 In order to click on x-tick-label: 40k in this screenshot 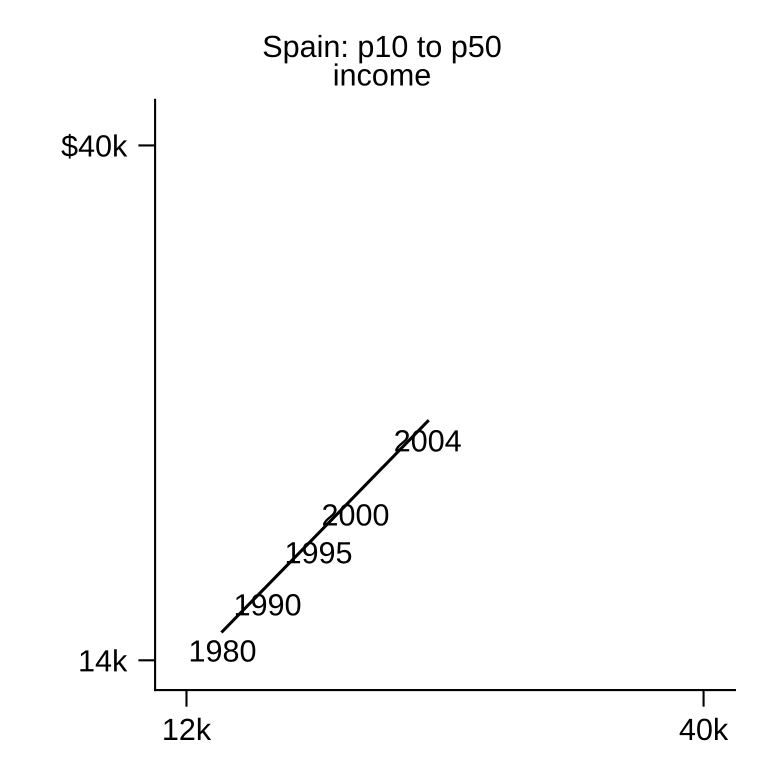, I will do `click(704, 729)`.